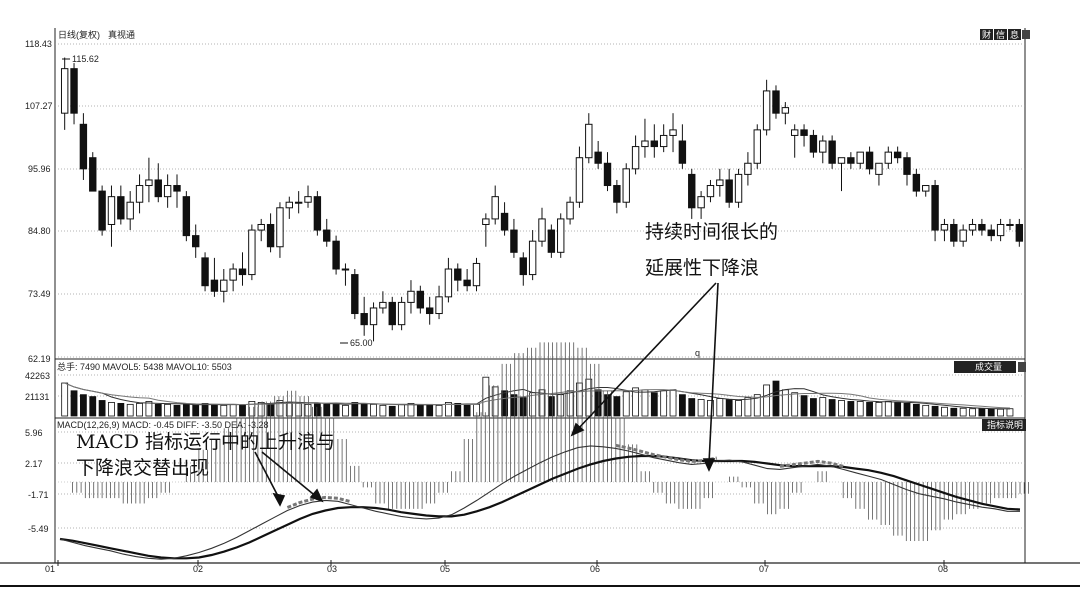 The width and height of the screenshot is (1080, 589). Describe the element at coordinates (37, 376) in the screenshot. I see `volume-tick: 42263` at that location.